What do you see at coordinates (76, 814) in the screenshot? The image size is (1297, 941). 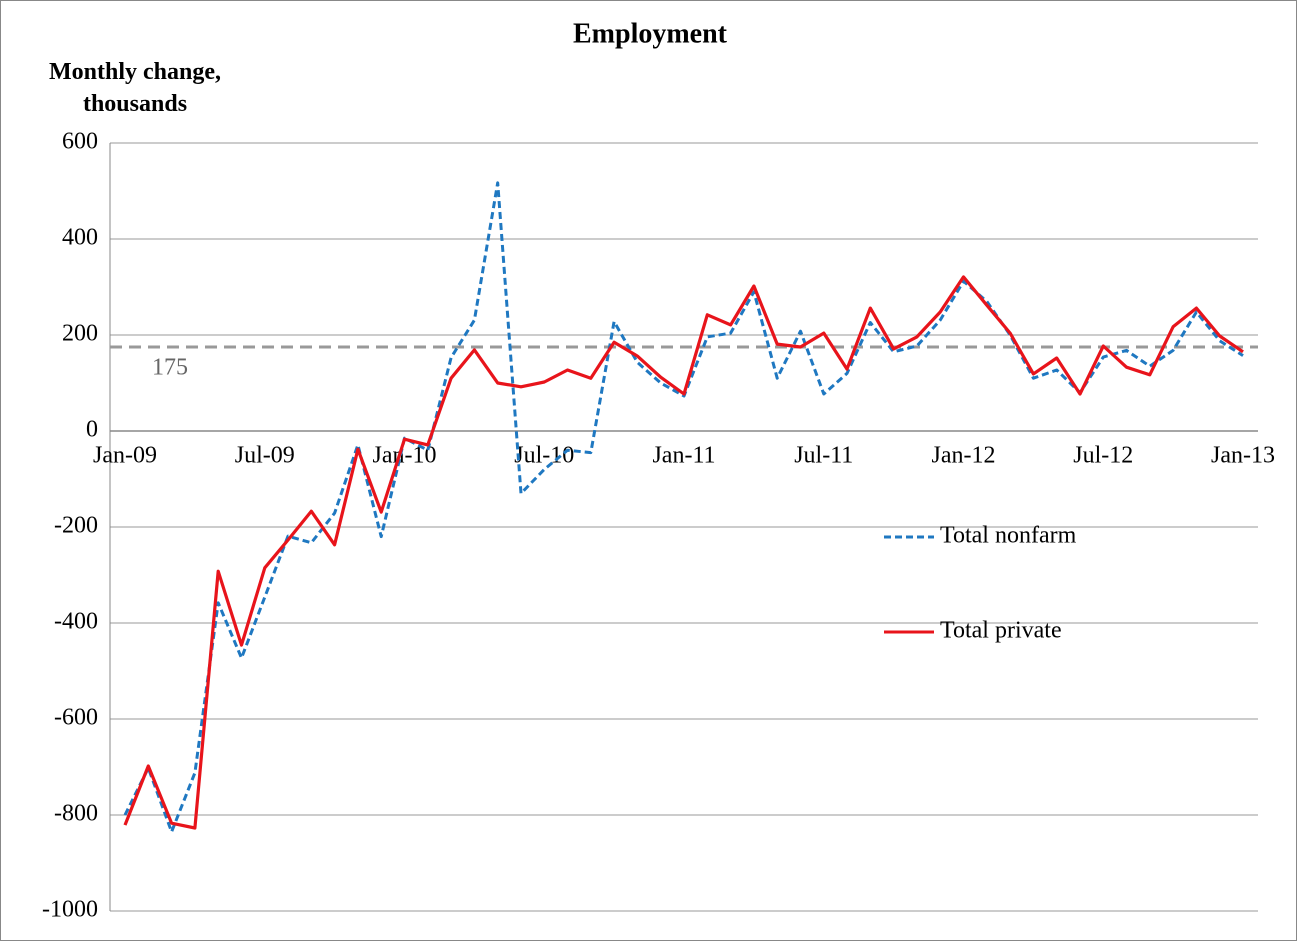 I see `y-tick-label: -800` at bounding box center [76, 814].